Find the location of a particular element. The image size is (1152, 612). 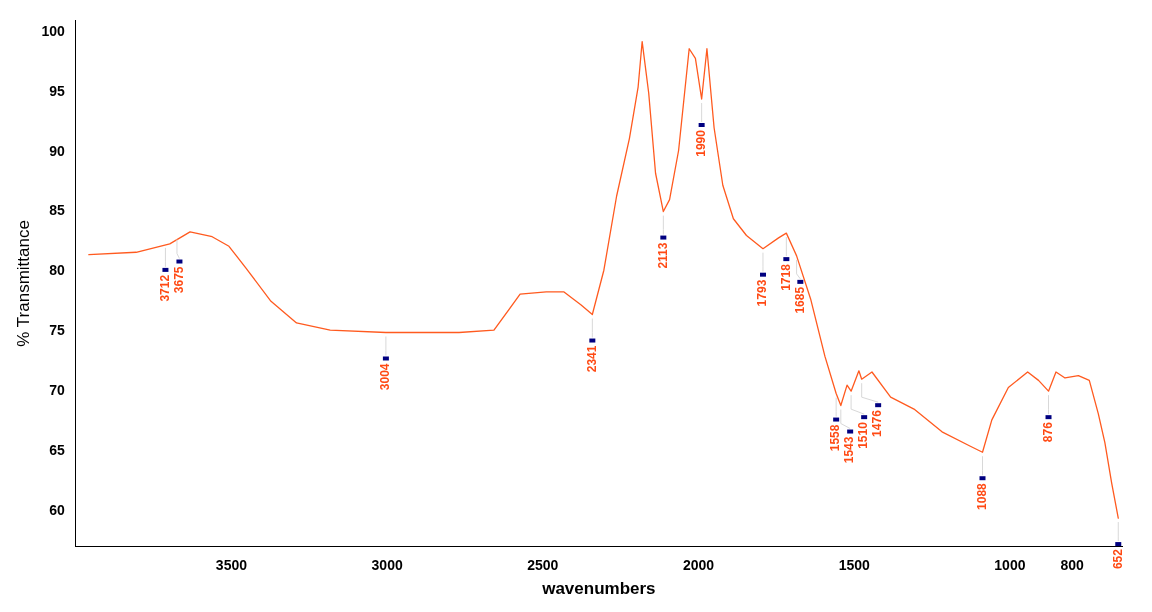

annotation: 2113 is located at coordinates (662, 255).